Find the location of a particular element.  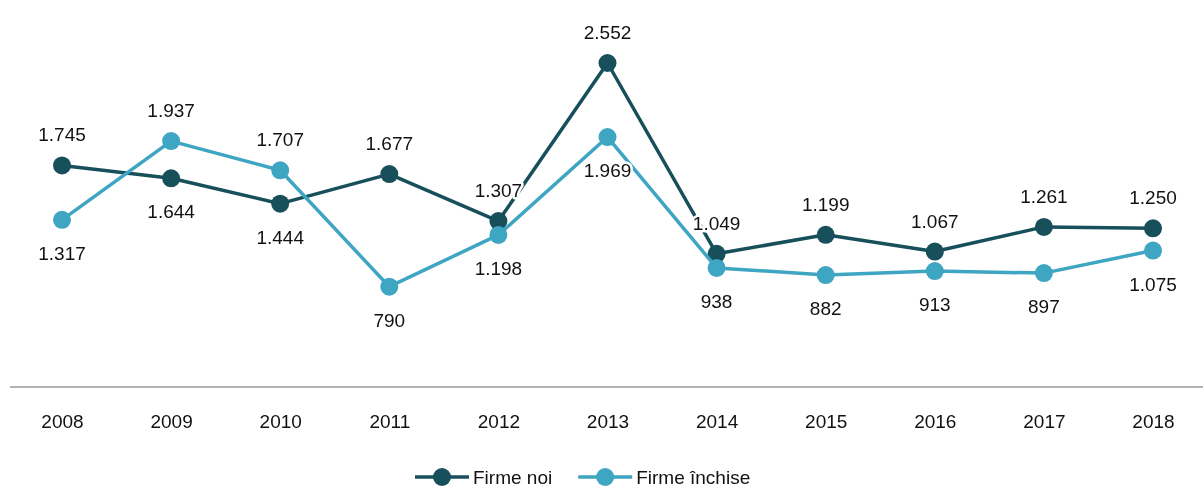

x-tick-label: 2018 is located at coordinates (1153, 422).